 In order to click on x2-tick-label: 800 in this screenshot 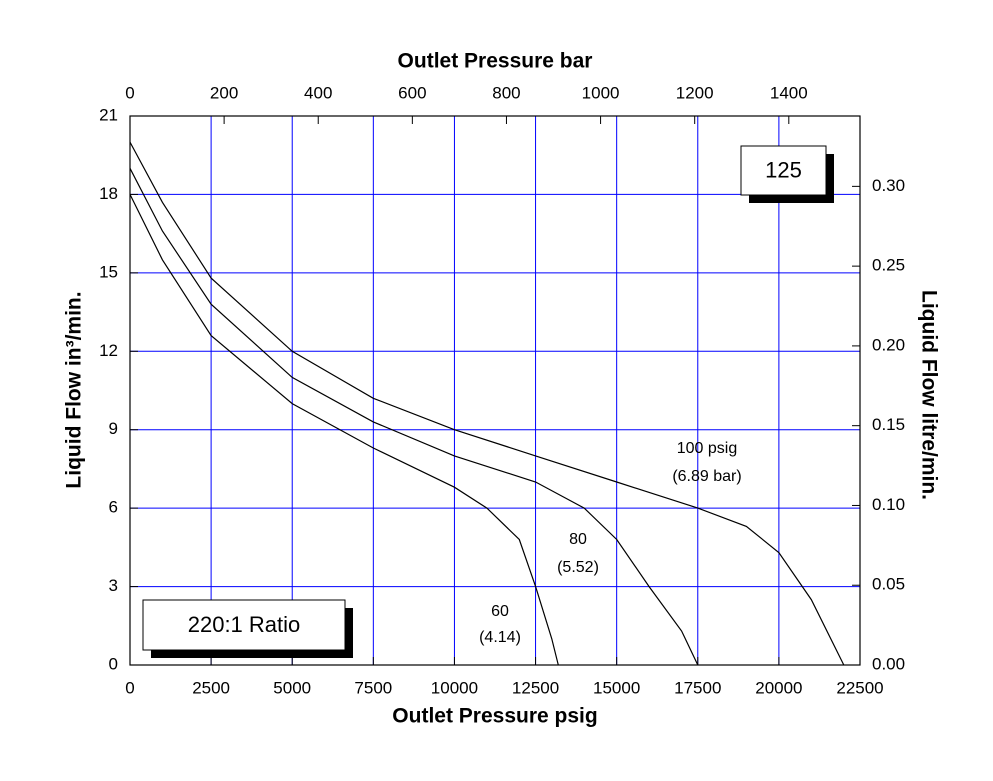, I will do `click(506, 92)`.